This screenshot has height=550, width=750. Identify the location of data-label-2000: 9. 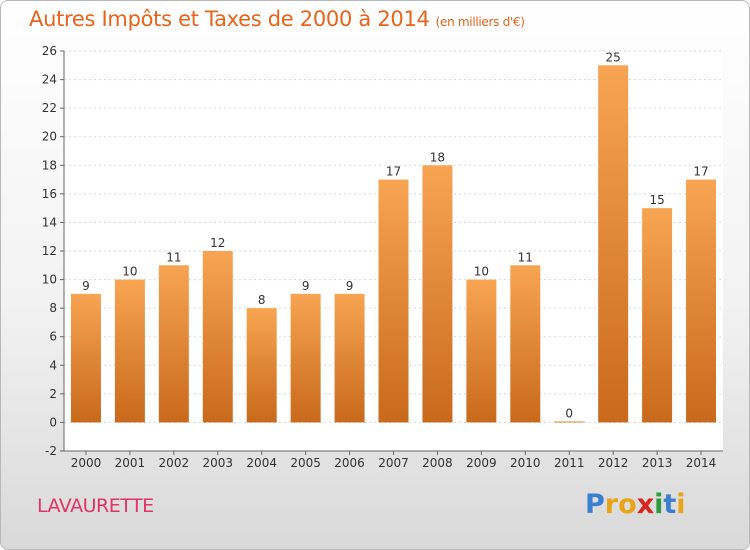
(86, 286).